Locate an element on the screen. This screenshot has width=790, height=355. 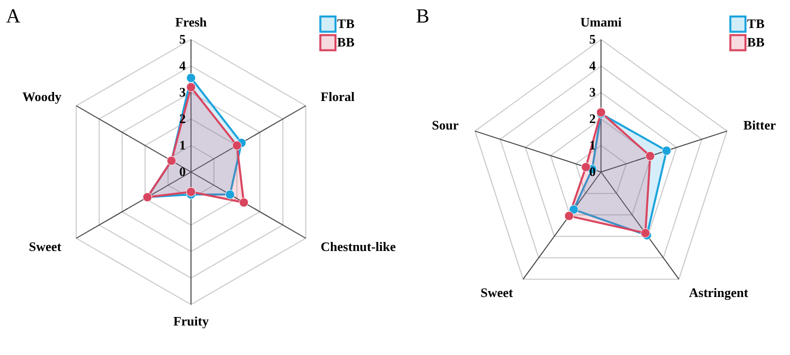
spoke-label: Umami is located at coordinates (601, 22).